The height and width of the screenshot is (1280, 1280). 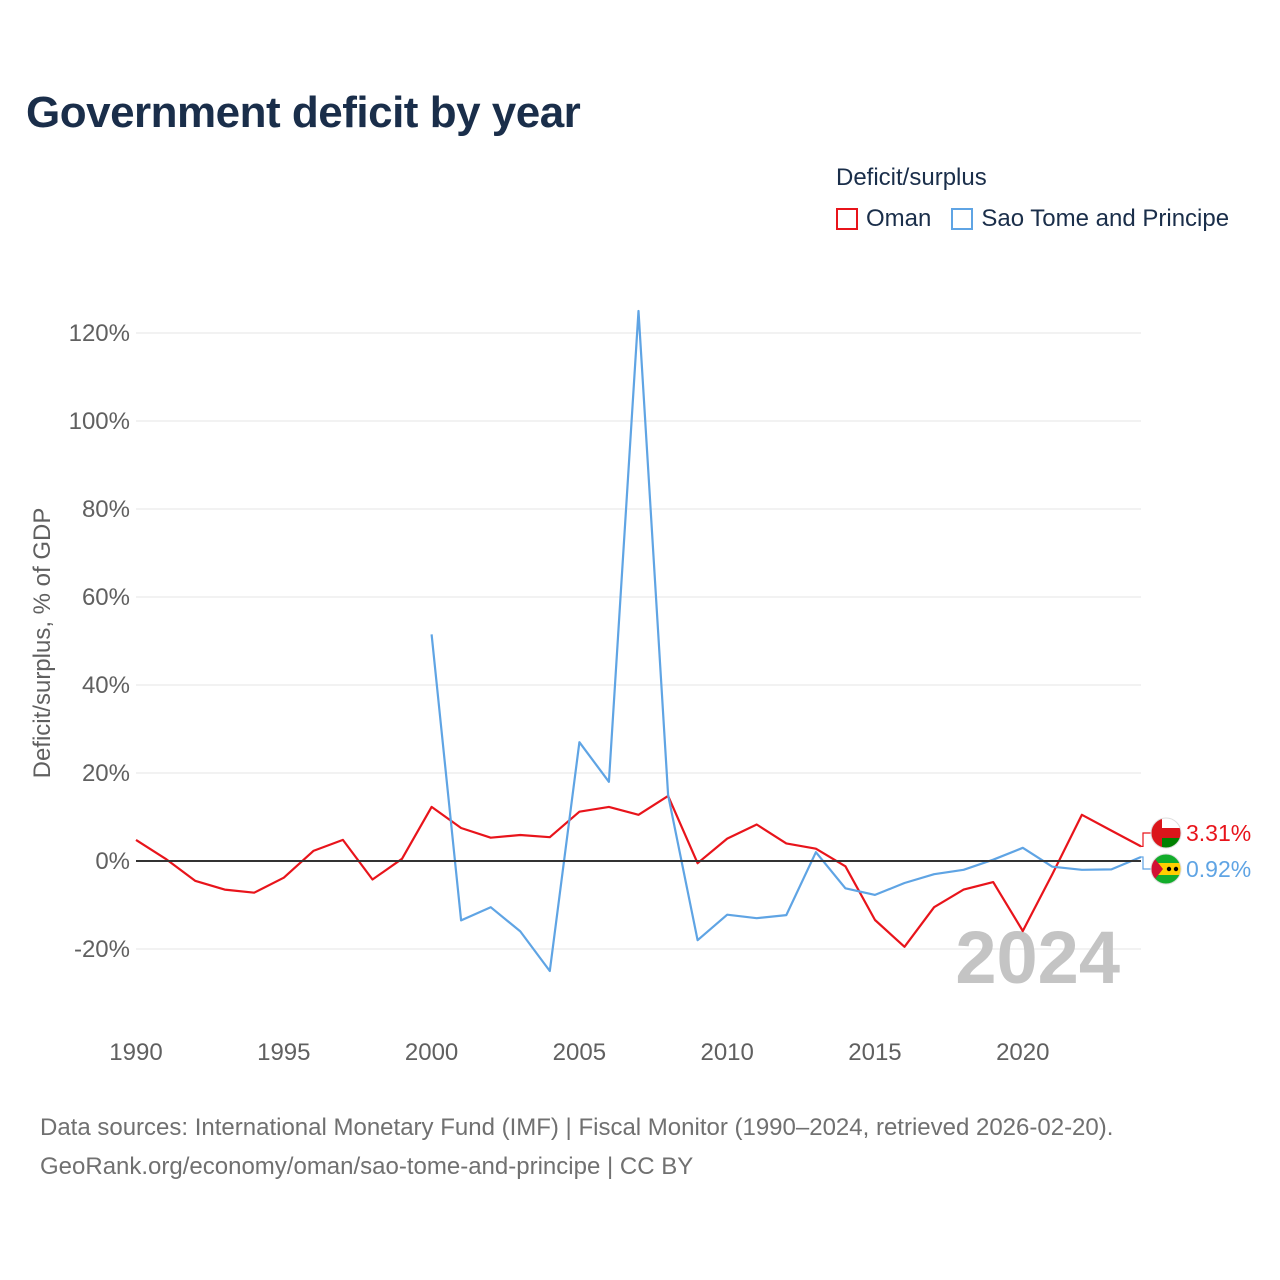 What do you see at coordinates (99, 421) in the screenshot?
I see `y-tick-label: 100%` at bounding box center [99, 421].